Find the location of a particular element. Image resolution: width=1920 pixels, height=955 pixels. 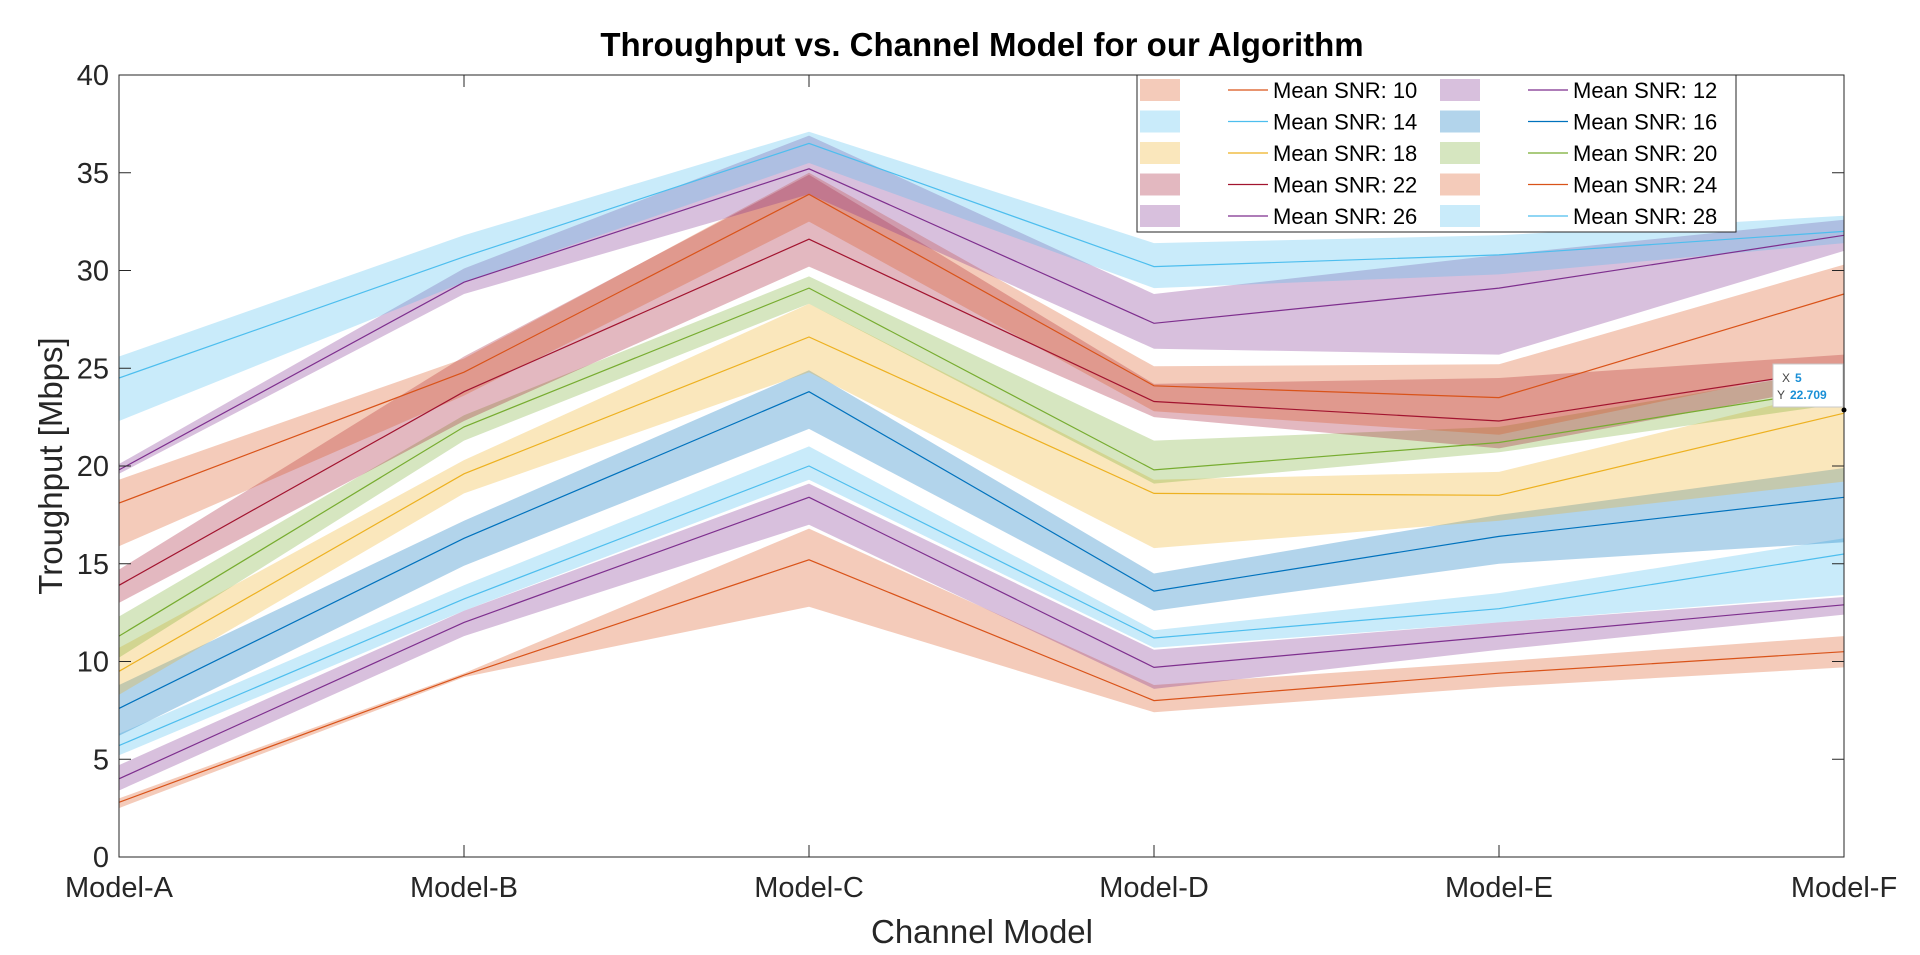

legend-item-3: Mean SNR: 14 is located at coordinates (1278, 122).